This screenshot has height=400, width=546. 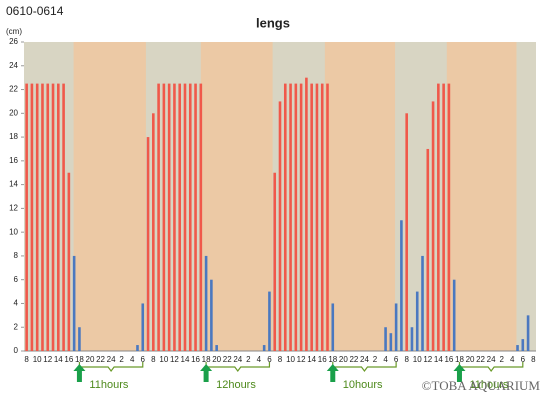 I want to click on y-tick-label: 20, so click(x=13, y=112).